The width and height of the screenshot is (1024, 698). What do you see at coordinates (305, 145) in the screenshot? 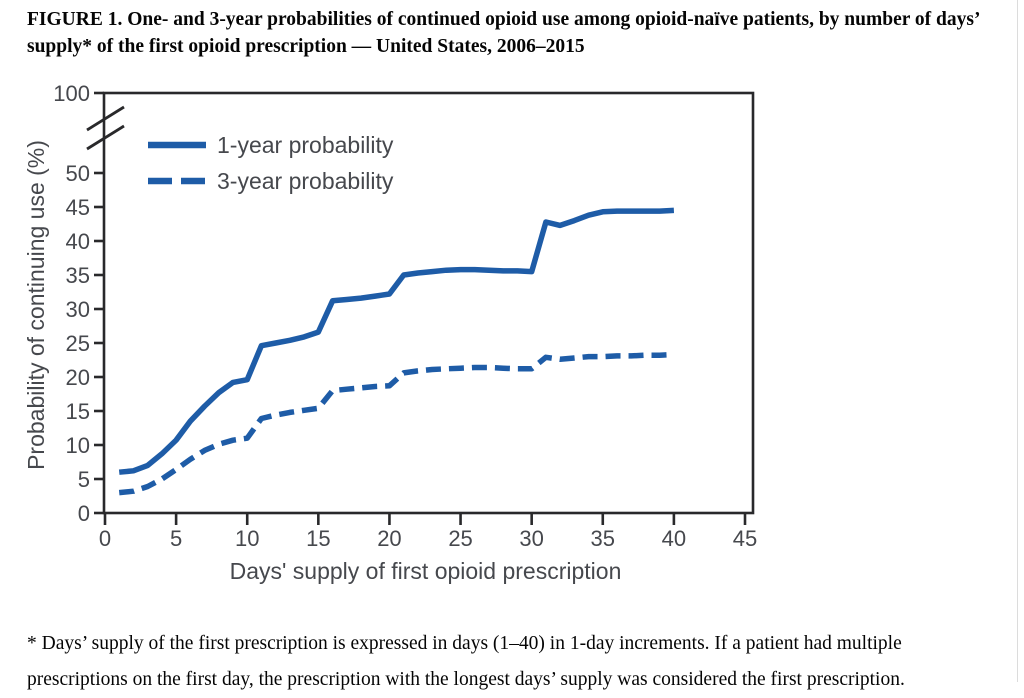
I see `legend-label: 1-year probability` at bounding box center [305, 145].